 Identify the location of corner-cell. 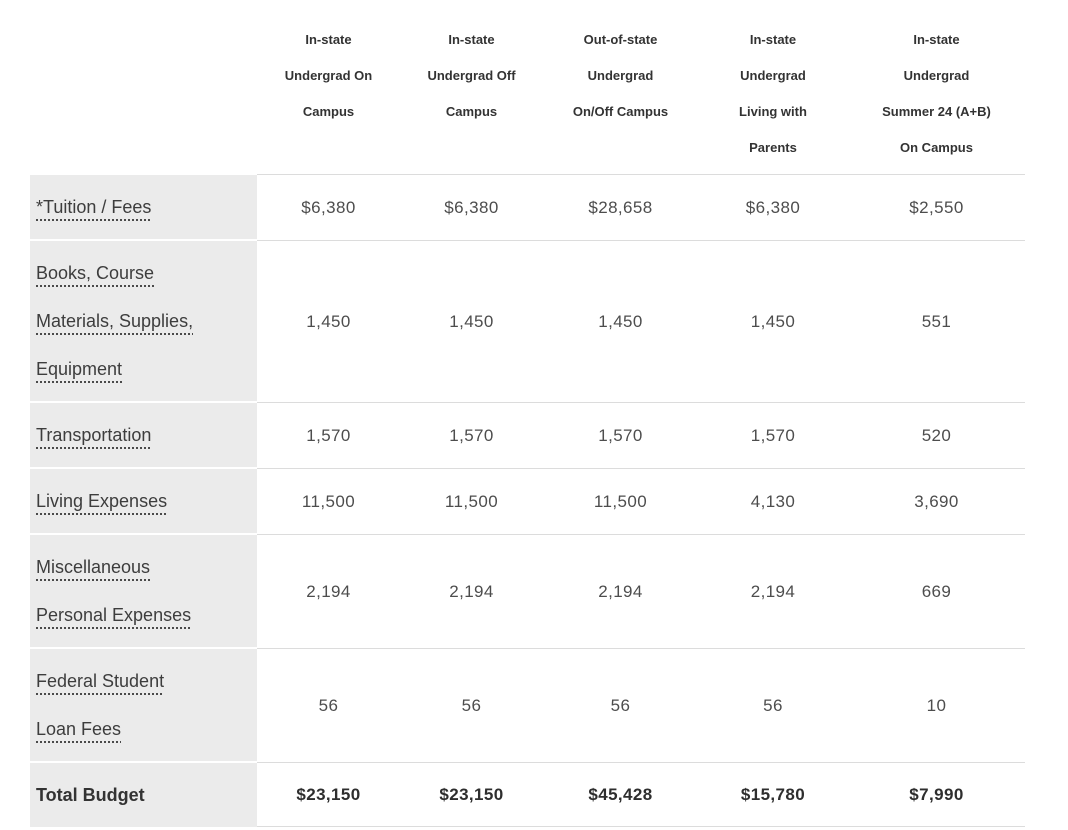
(143, 93).